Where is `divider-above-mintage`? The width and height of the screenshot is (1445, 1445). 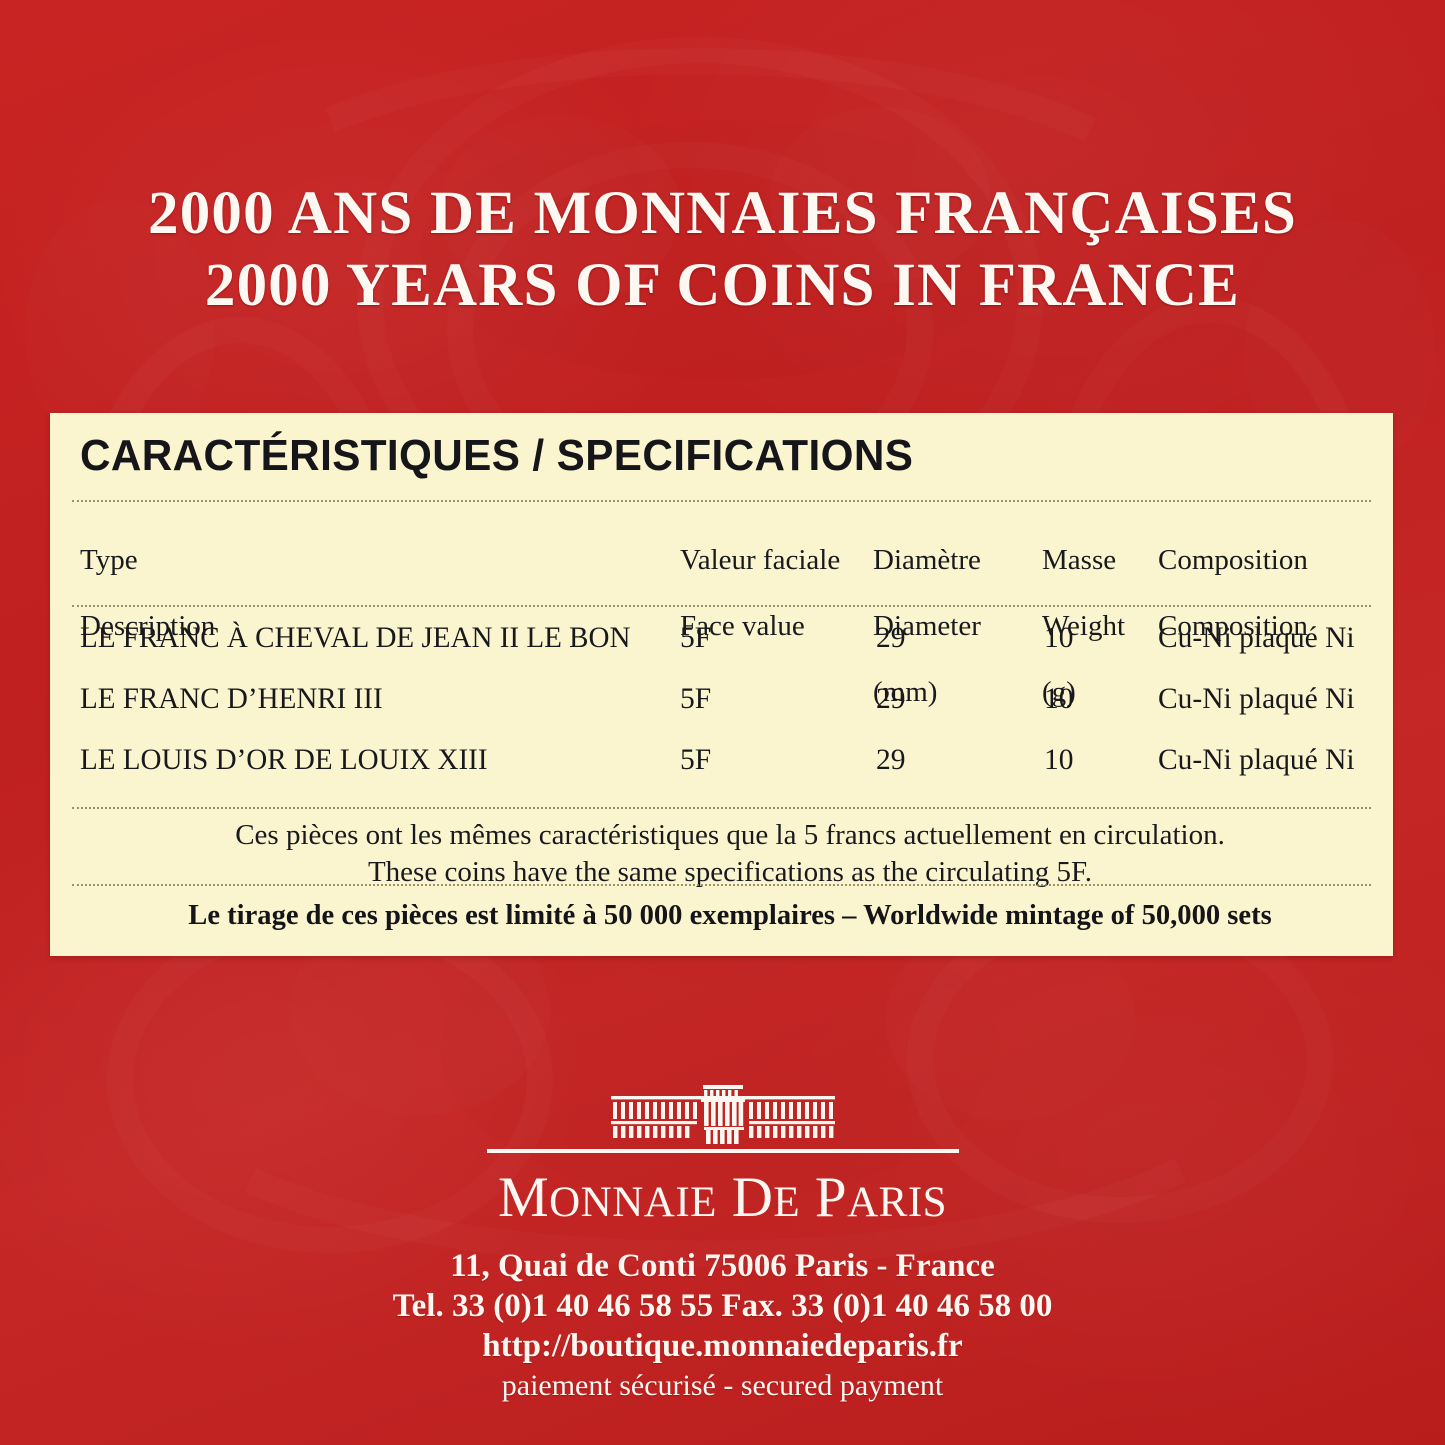
divider-above-mintage is located at coordinates (721, 885).